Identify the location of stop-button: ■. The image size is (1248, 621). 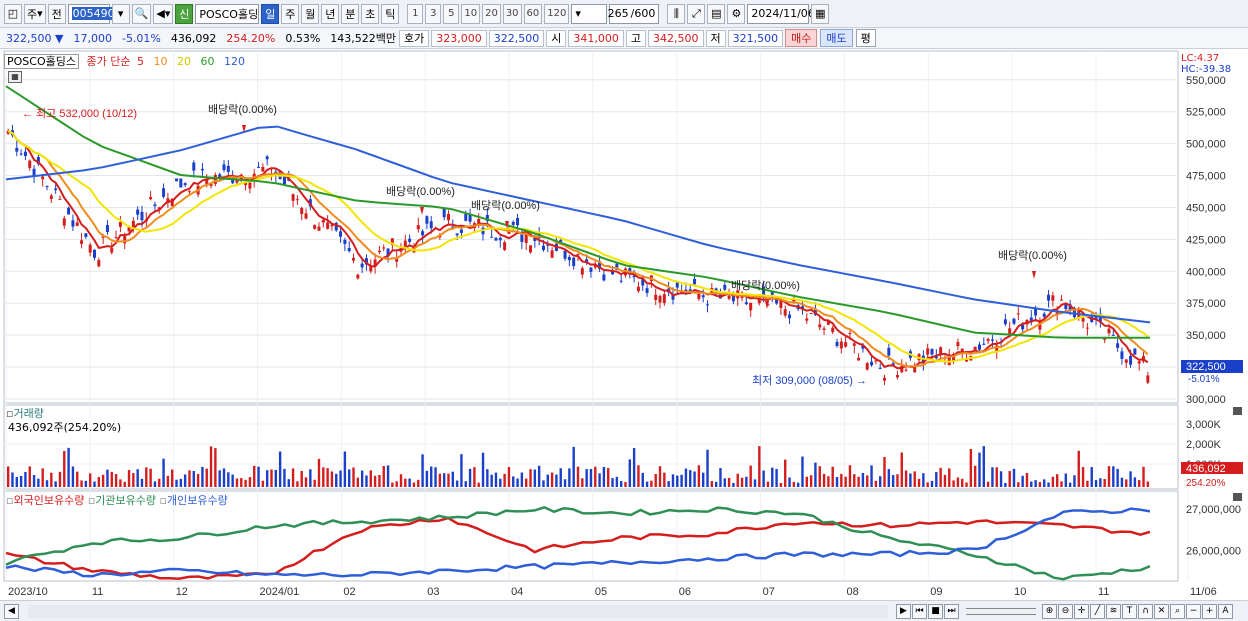
(935, 611).